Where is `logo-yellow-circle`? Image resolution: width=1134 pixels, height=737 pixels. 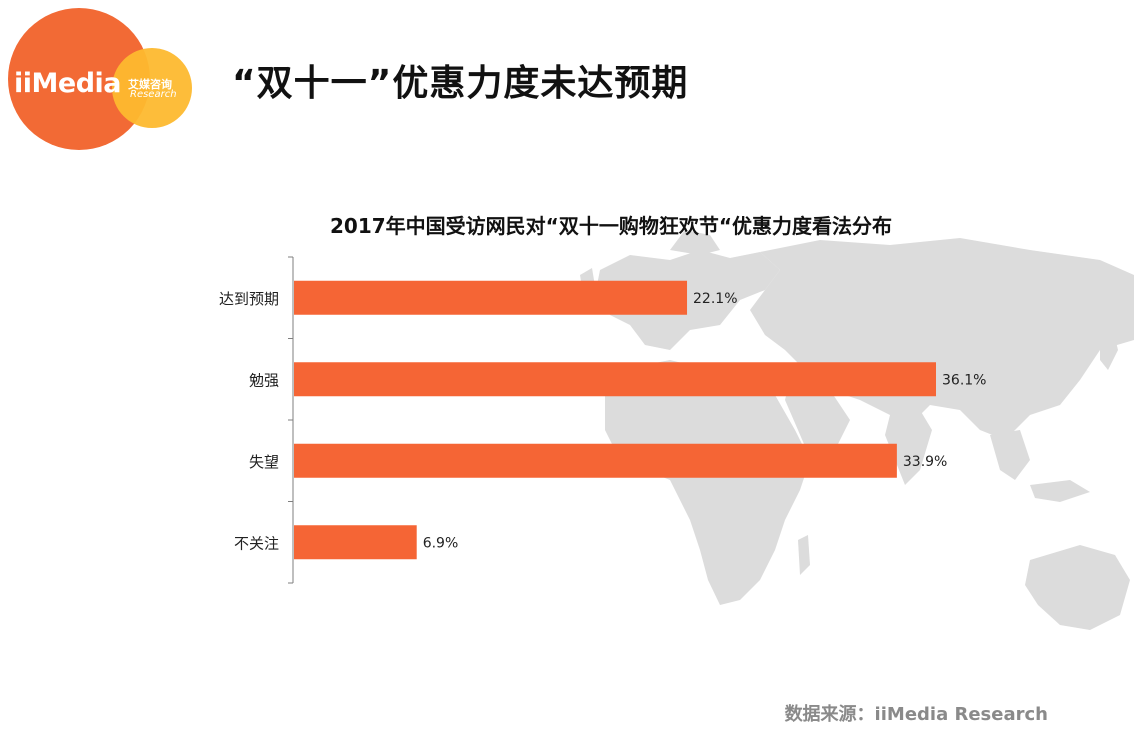 logo-yellow-circle is located at coordinates (152, 88).